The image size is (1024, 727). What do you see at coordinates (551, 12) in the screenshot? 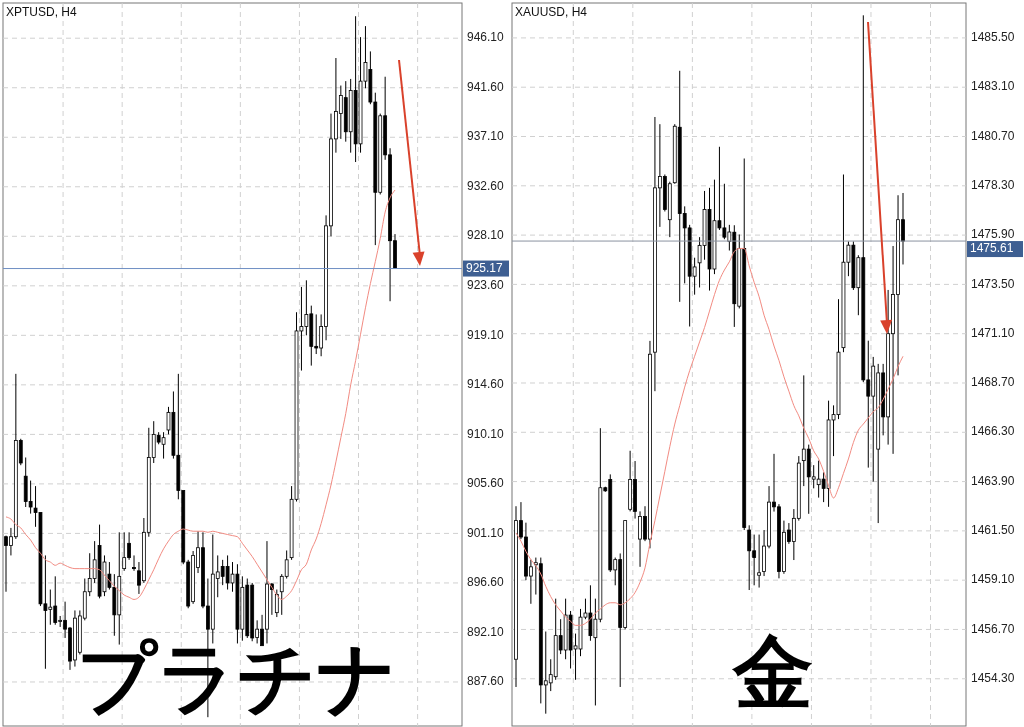
I see `chart-title: XAUUSD, H4` at bounding box center [551, 12].